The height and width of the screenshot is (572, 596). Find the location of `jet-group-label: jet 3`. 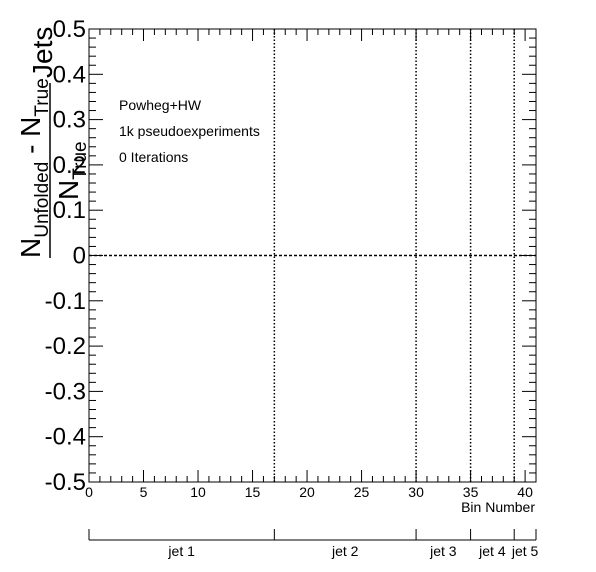

jet-group-label: jet 3 is located at coordinates (443, 551).